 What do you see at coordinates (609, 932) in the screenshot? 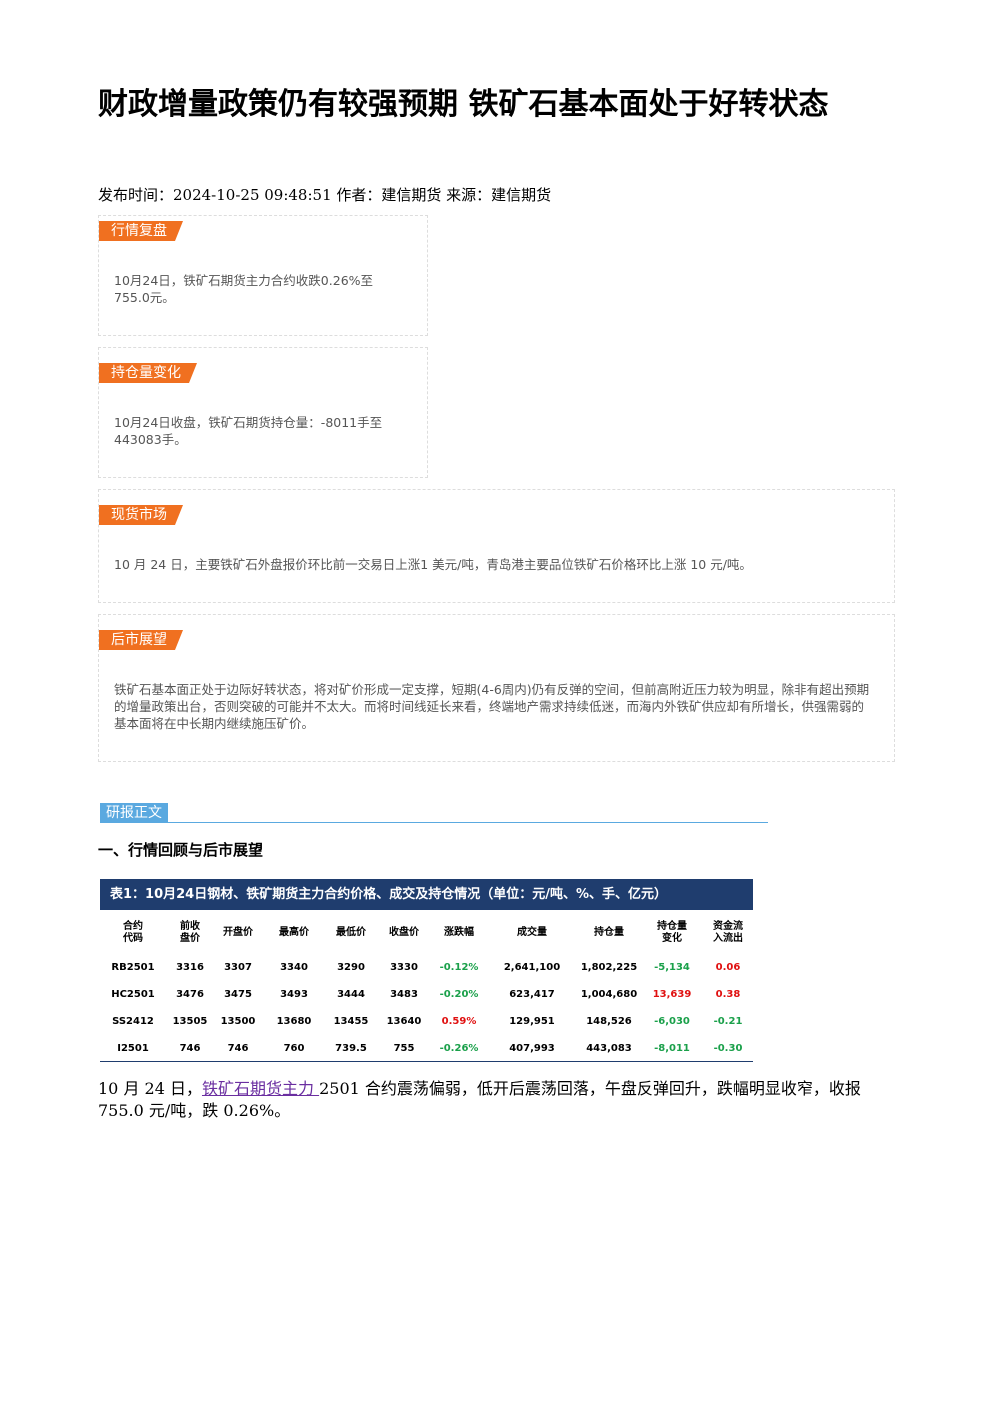
I see `table-cell: 持仓量` at bounding box center [609, 932].